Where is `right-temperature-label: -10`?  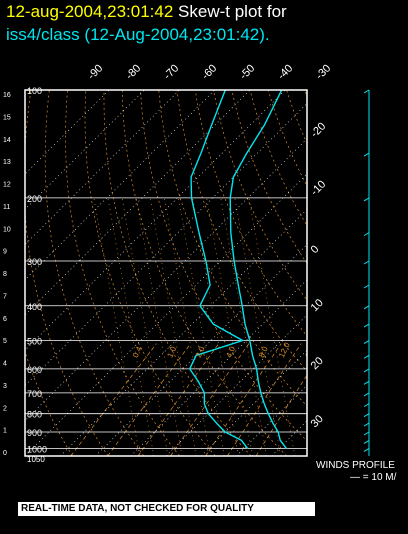 right-temperature-label: -10 is located at coordinates (319, 188).